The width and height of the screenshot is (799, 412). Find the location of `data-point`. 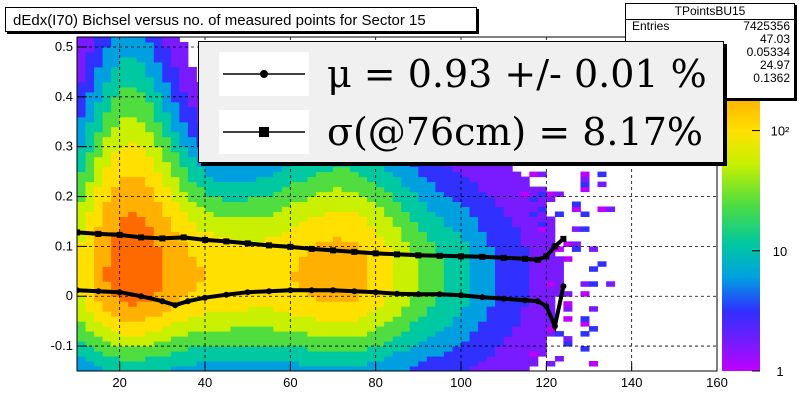

data-point is located at coordinates (333, 290).